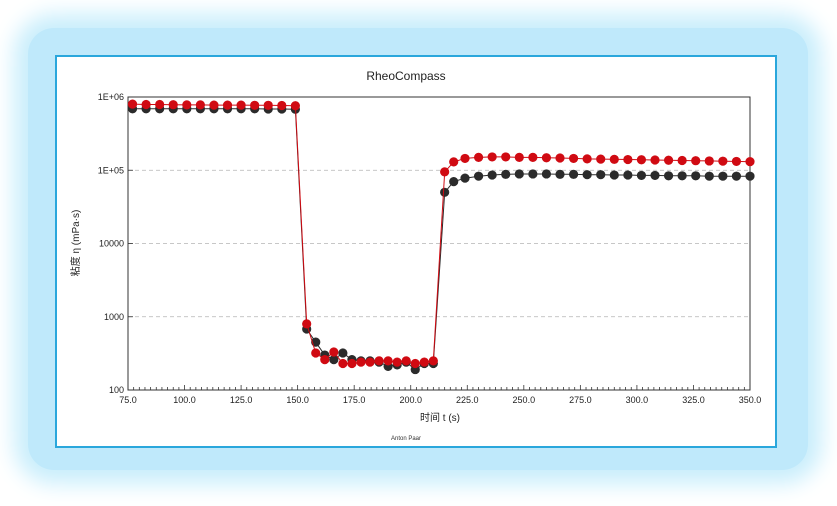 This screenshot has width=837, height=506. I want to click on x-tick-label: 125.0, so click(241, 400).